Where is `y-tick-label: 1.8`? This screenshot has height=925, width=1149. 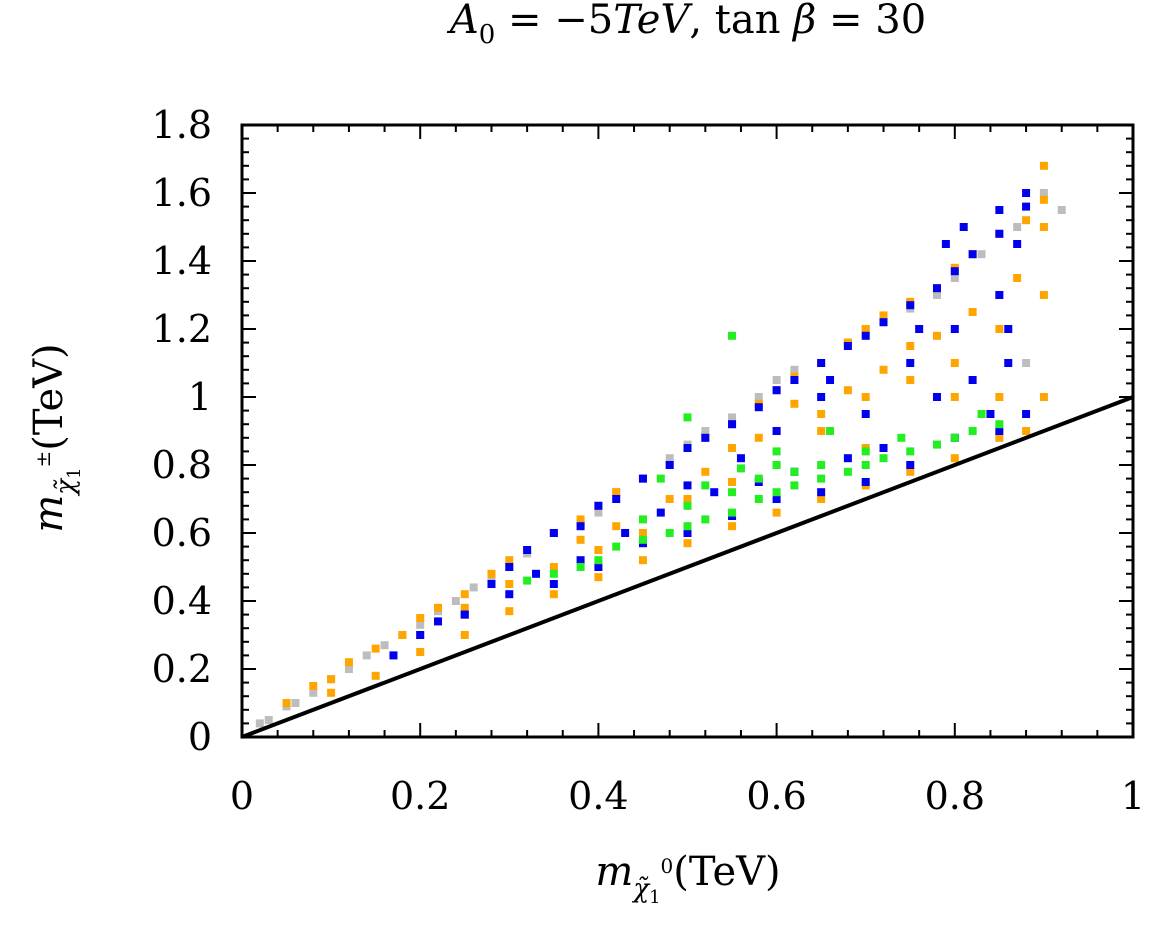
y-tick-label: 1.8 is located at coordinates (182, 125).